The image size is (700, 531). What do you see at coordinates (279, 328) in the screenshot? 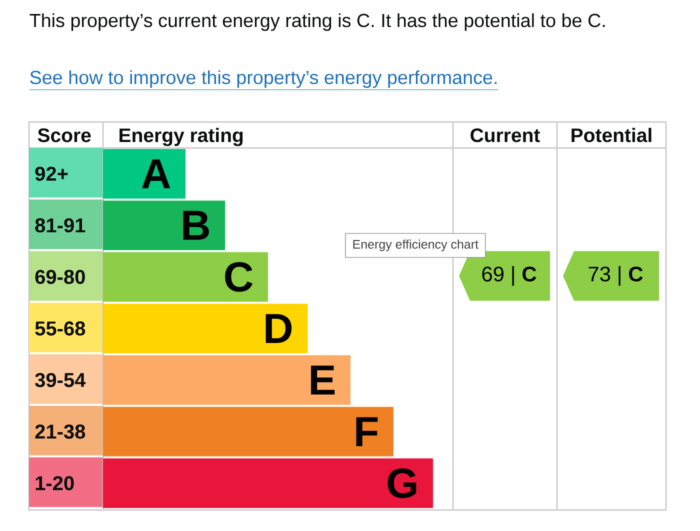
I see `annotation: D` at bounding box center [279, 328].